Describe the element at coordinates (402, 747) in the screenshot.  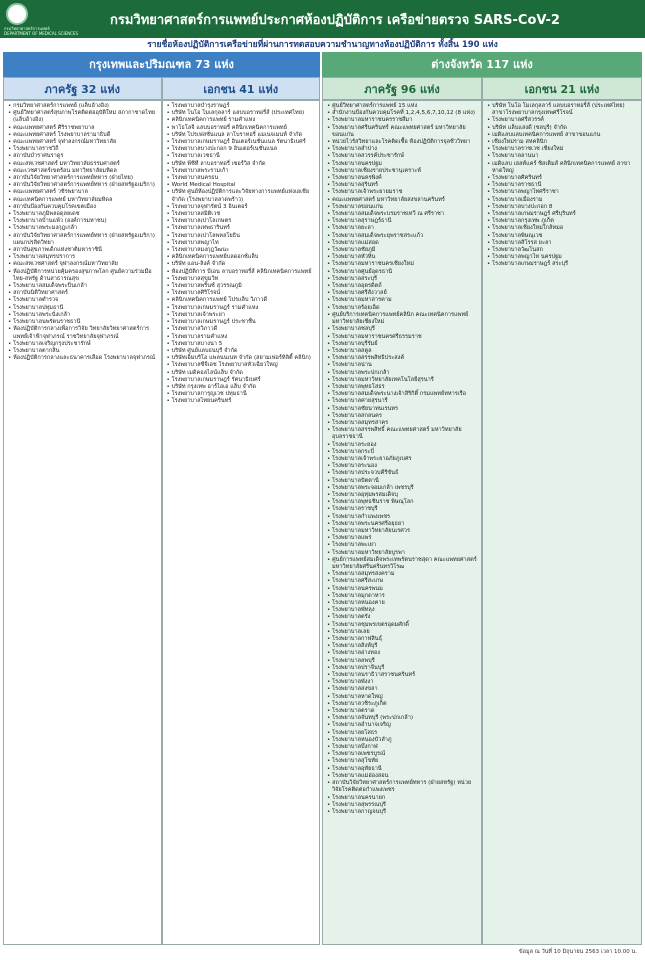
I see `list-item: โรงพยาบาลบึงกาฬ` at that location.